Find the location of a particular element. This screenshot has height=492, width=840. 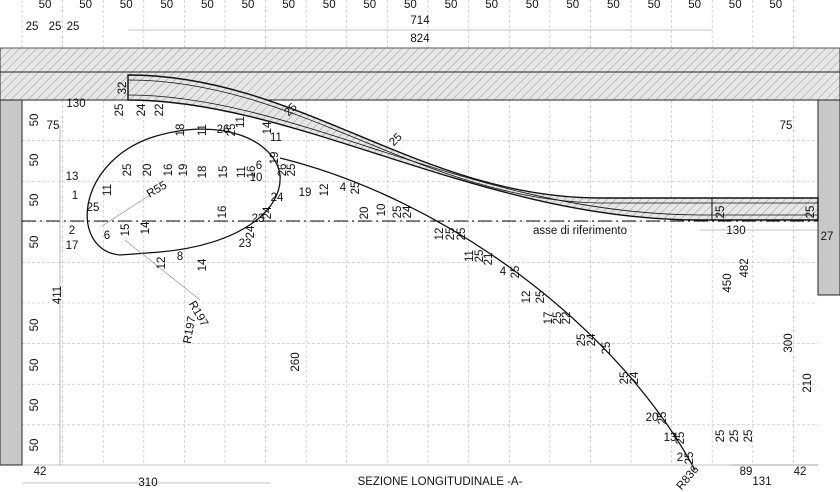

dimension-label: 13 is located at coordinates (72, 177).